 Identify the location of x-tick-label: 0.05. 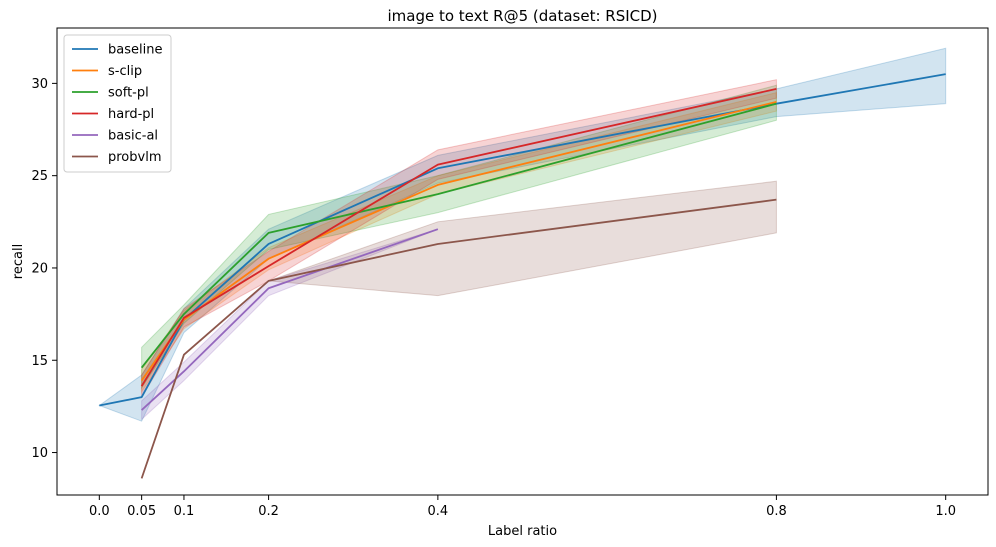
(141, 511).